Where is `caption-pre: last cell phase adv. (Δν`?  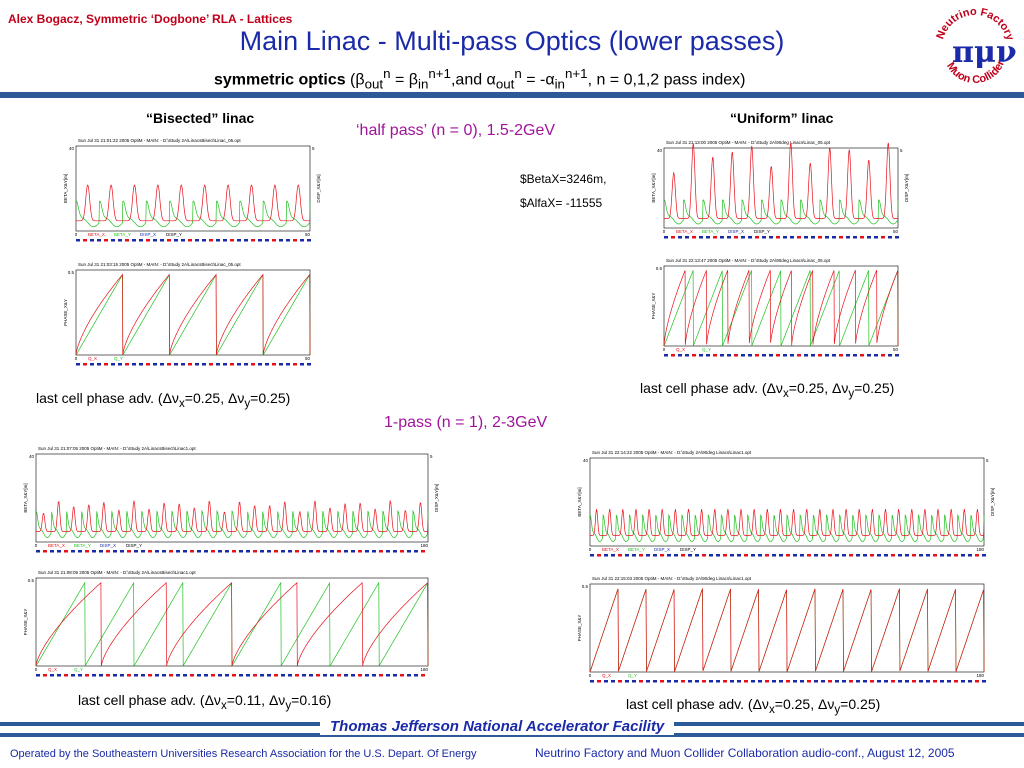 caption-pre: last cell phase adv. (Δν is located at coordinates (711, 388).